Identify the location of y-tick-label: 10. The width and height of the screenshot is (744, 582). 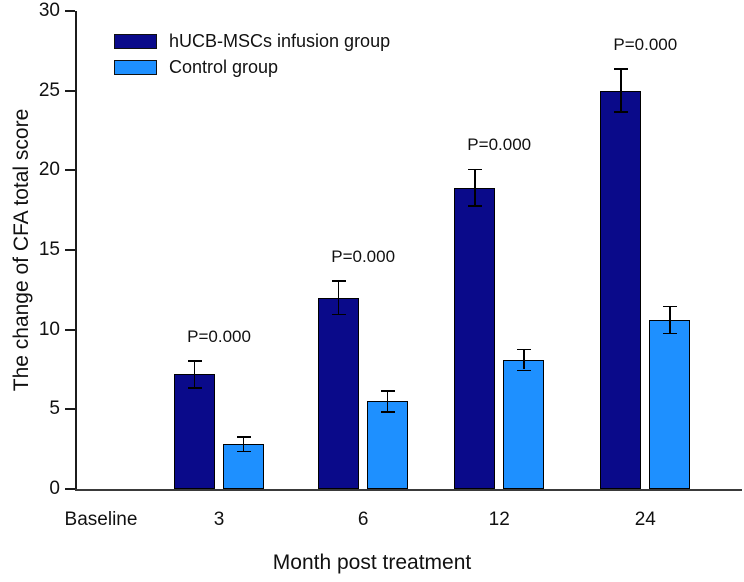
(49, 329).